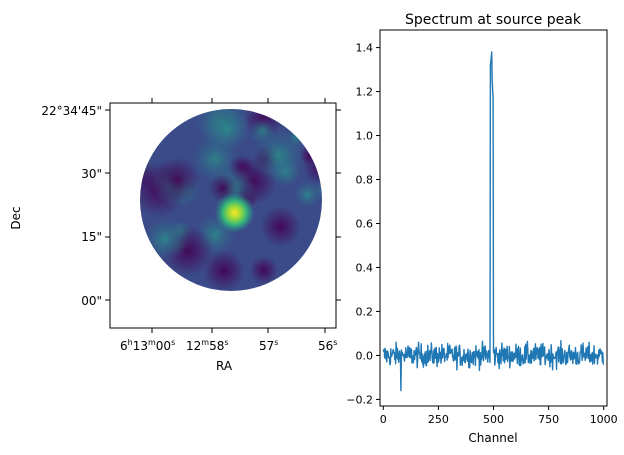 The height and width of the screenshot is (455, 624). I want to click on ra-tick-label-3: 56s, so click(327, 345).